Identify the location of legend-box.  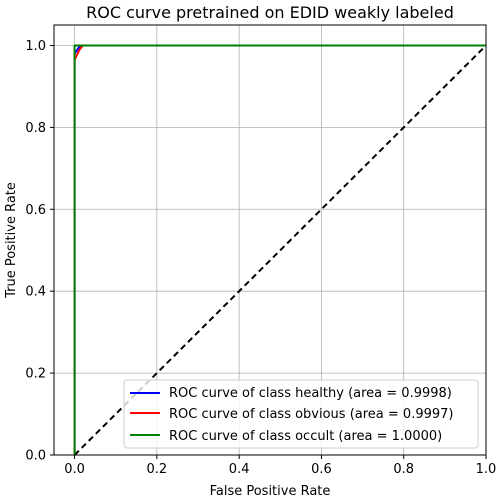
(301, 414).